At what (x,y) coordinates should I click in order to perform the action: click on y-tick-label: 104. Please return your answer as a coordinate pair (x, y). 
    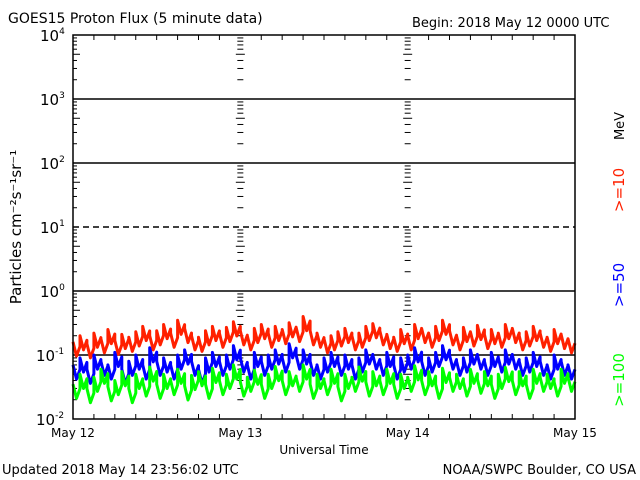
    Looking at the image, I should click on (52, 36).